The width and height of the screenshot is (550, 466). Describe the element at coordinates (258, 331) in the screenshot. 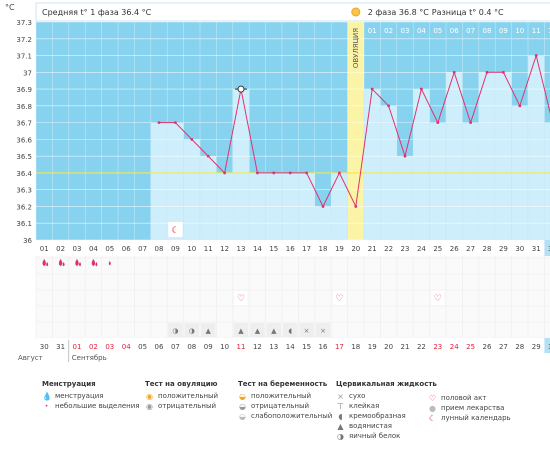

I see `watery-icon: ▲` at that location.